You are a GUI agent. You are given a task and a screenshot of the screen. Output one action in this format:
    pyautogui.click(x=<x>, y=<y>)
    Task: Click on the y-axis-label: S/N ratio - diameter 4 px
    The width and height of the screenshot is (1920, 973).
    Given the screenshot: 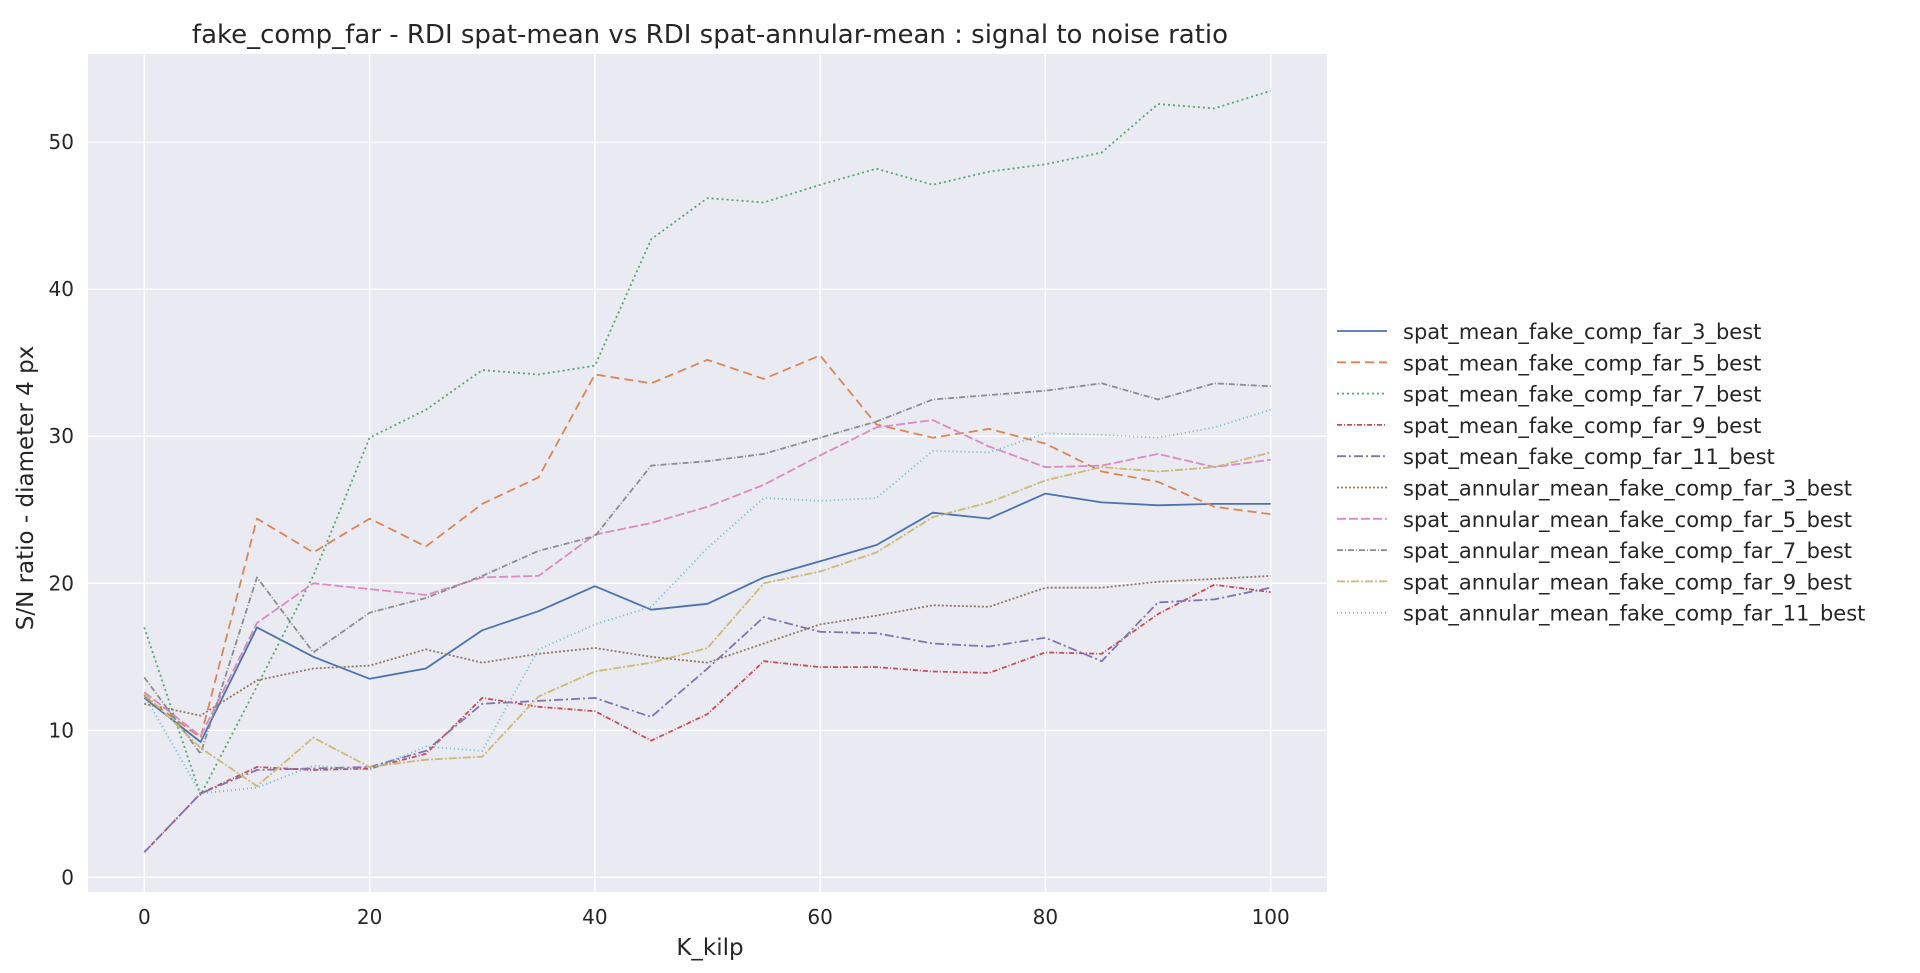 What is the action you would take?
    pyautogui.click(x=26, y=488)
    